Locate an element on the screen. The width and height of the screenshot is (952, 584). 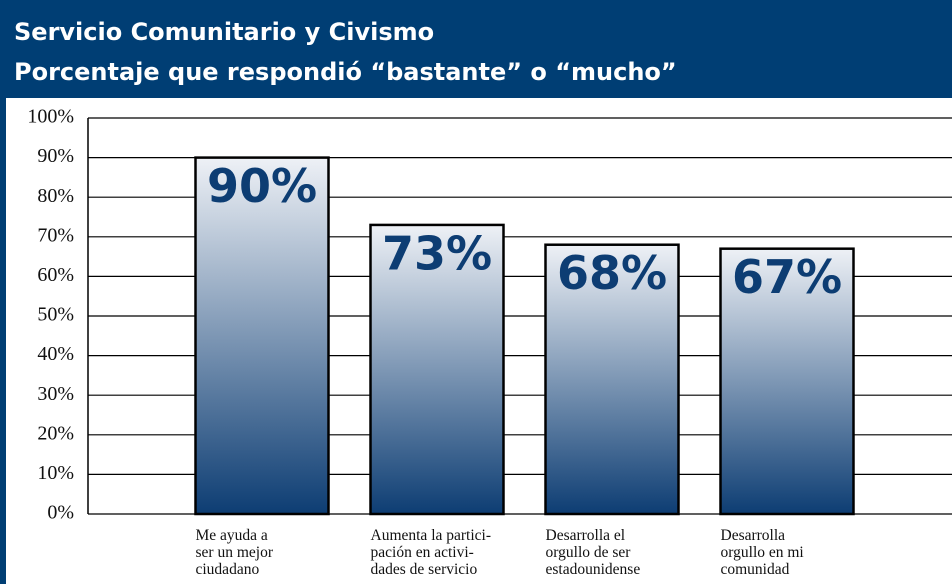
y-tick-label: 80% is located at coordinates (55, 196).